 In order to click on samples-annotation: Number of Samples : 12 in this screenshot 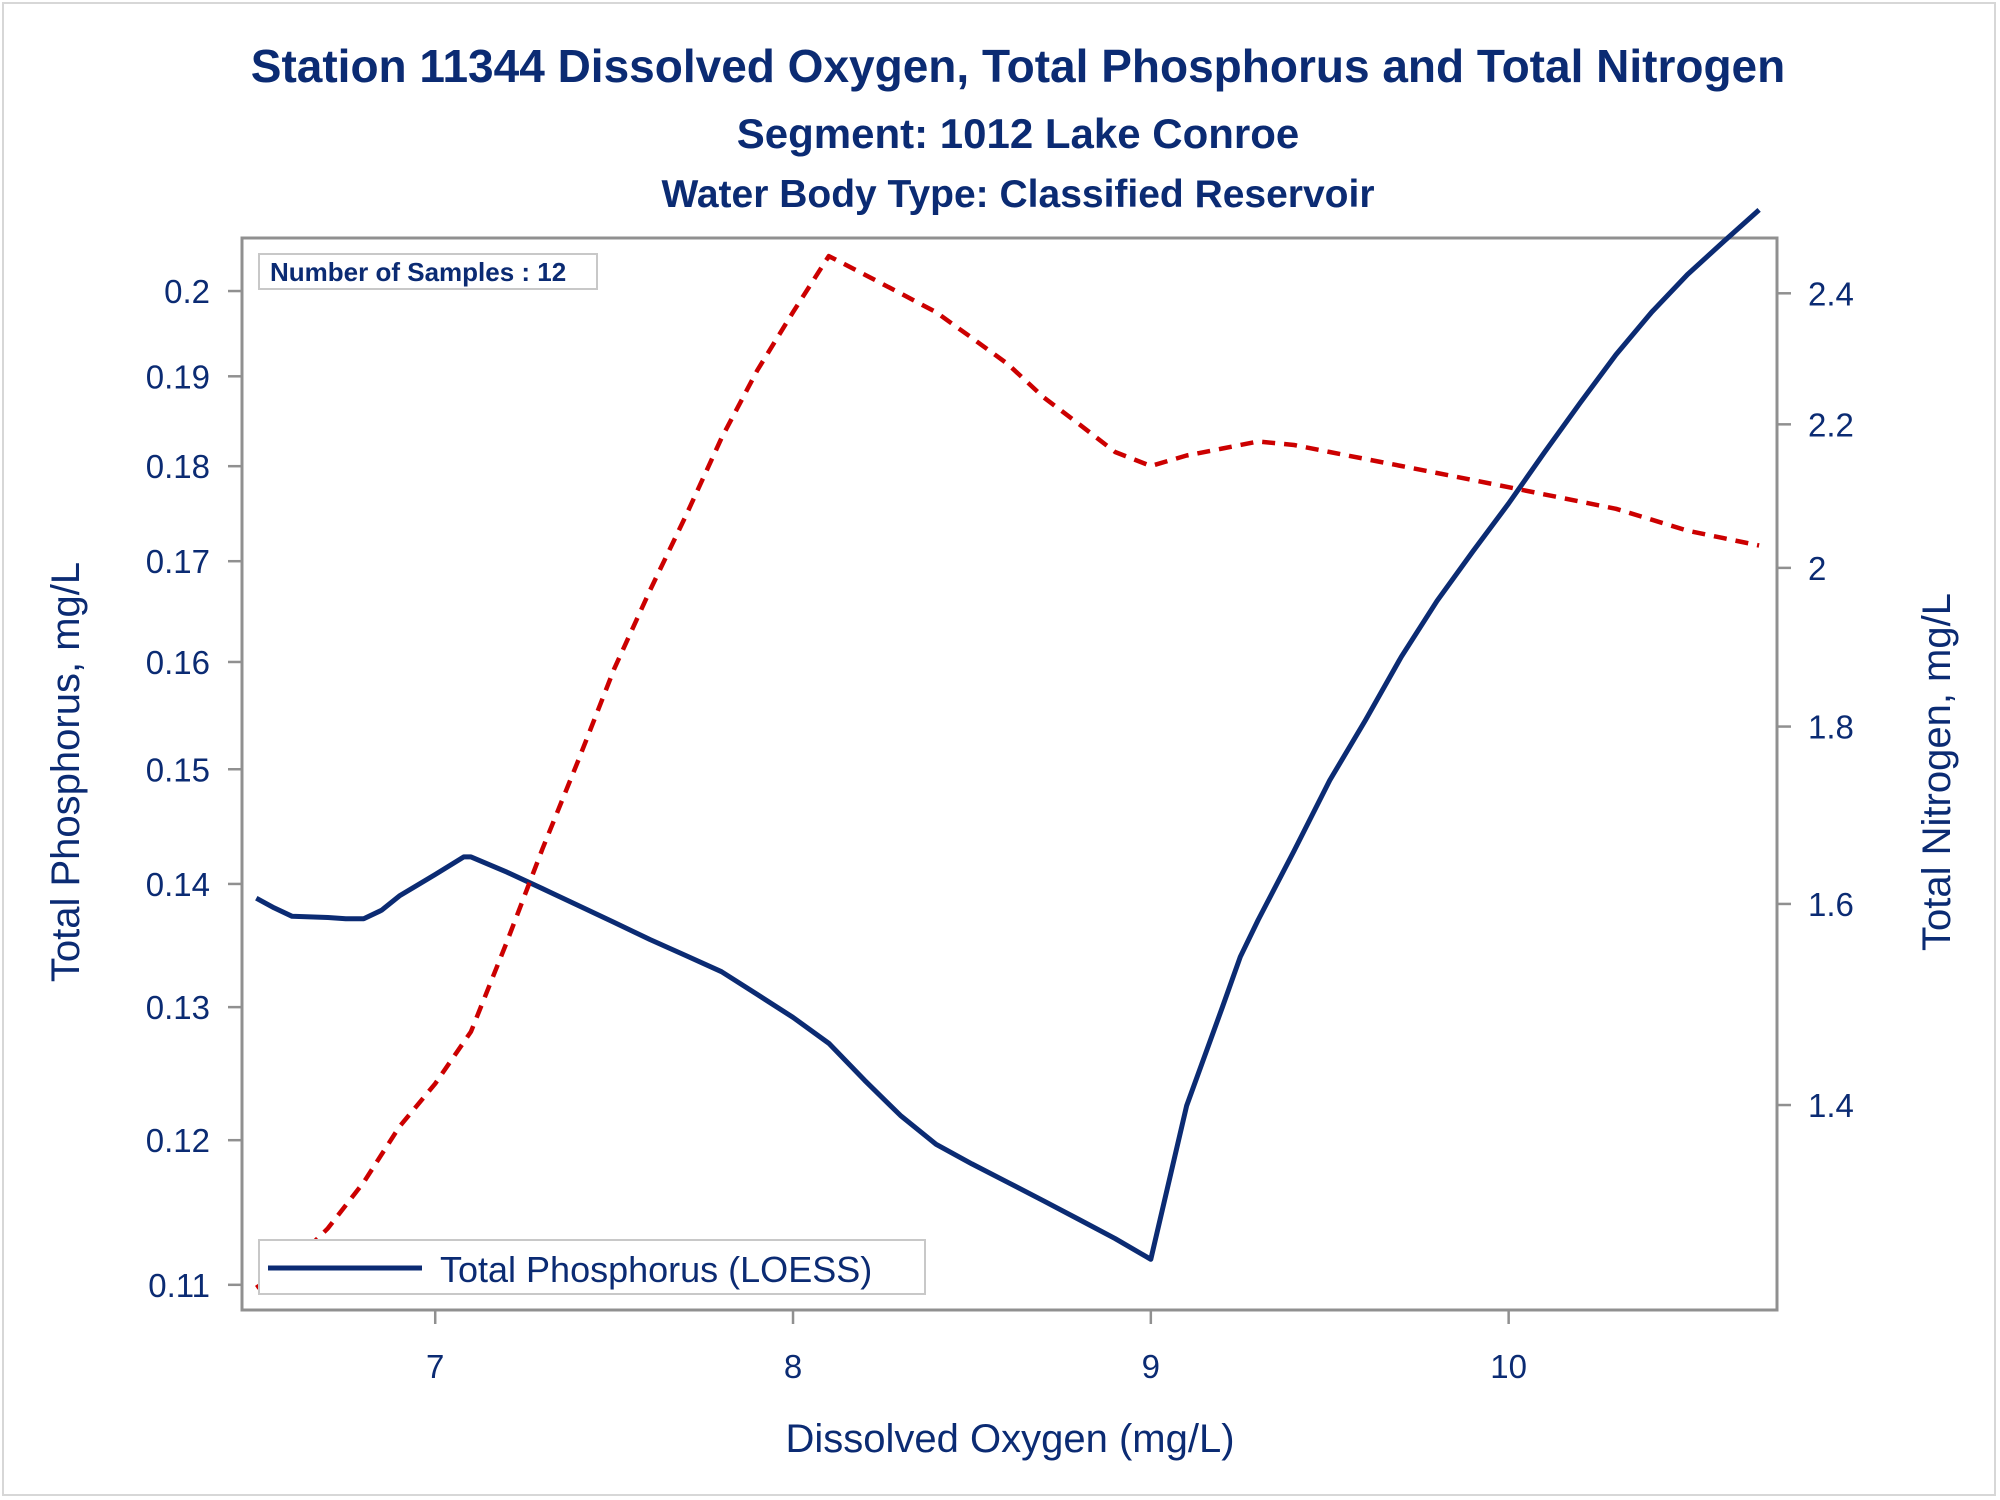, I will do `click(428, 271)`.